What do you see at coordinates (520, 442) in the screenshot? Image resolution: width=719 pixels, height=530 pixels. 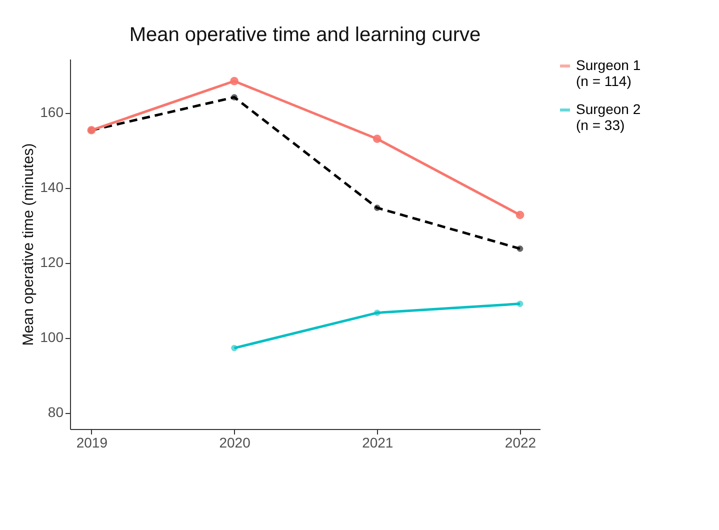 I see `x-tick-label: 2022` at bounding box center [520, 442].